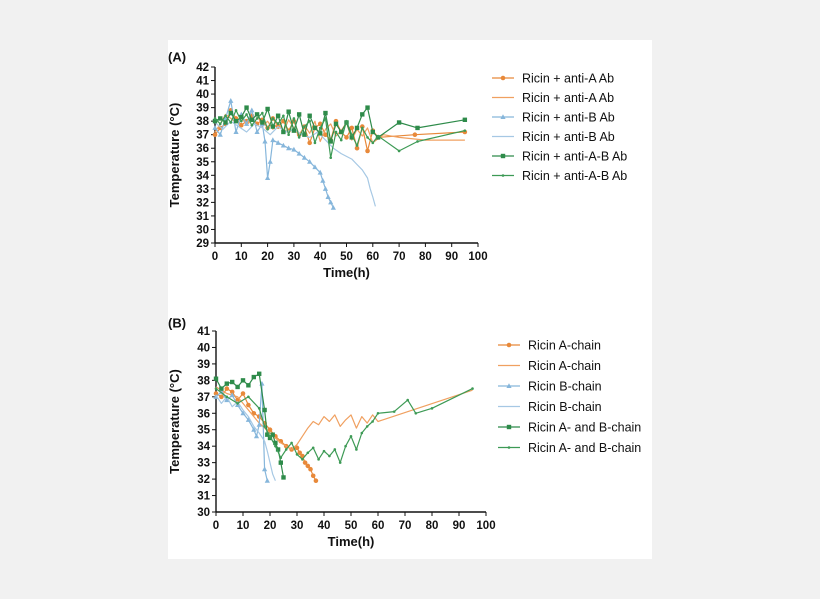 This screenshot has height=599, width=820. I want to click on y-tick-label: 36, so click(203, 414).